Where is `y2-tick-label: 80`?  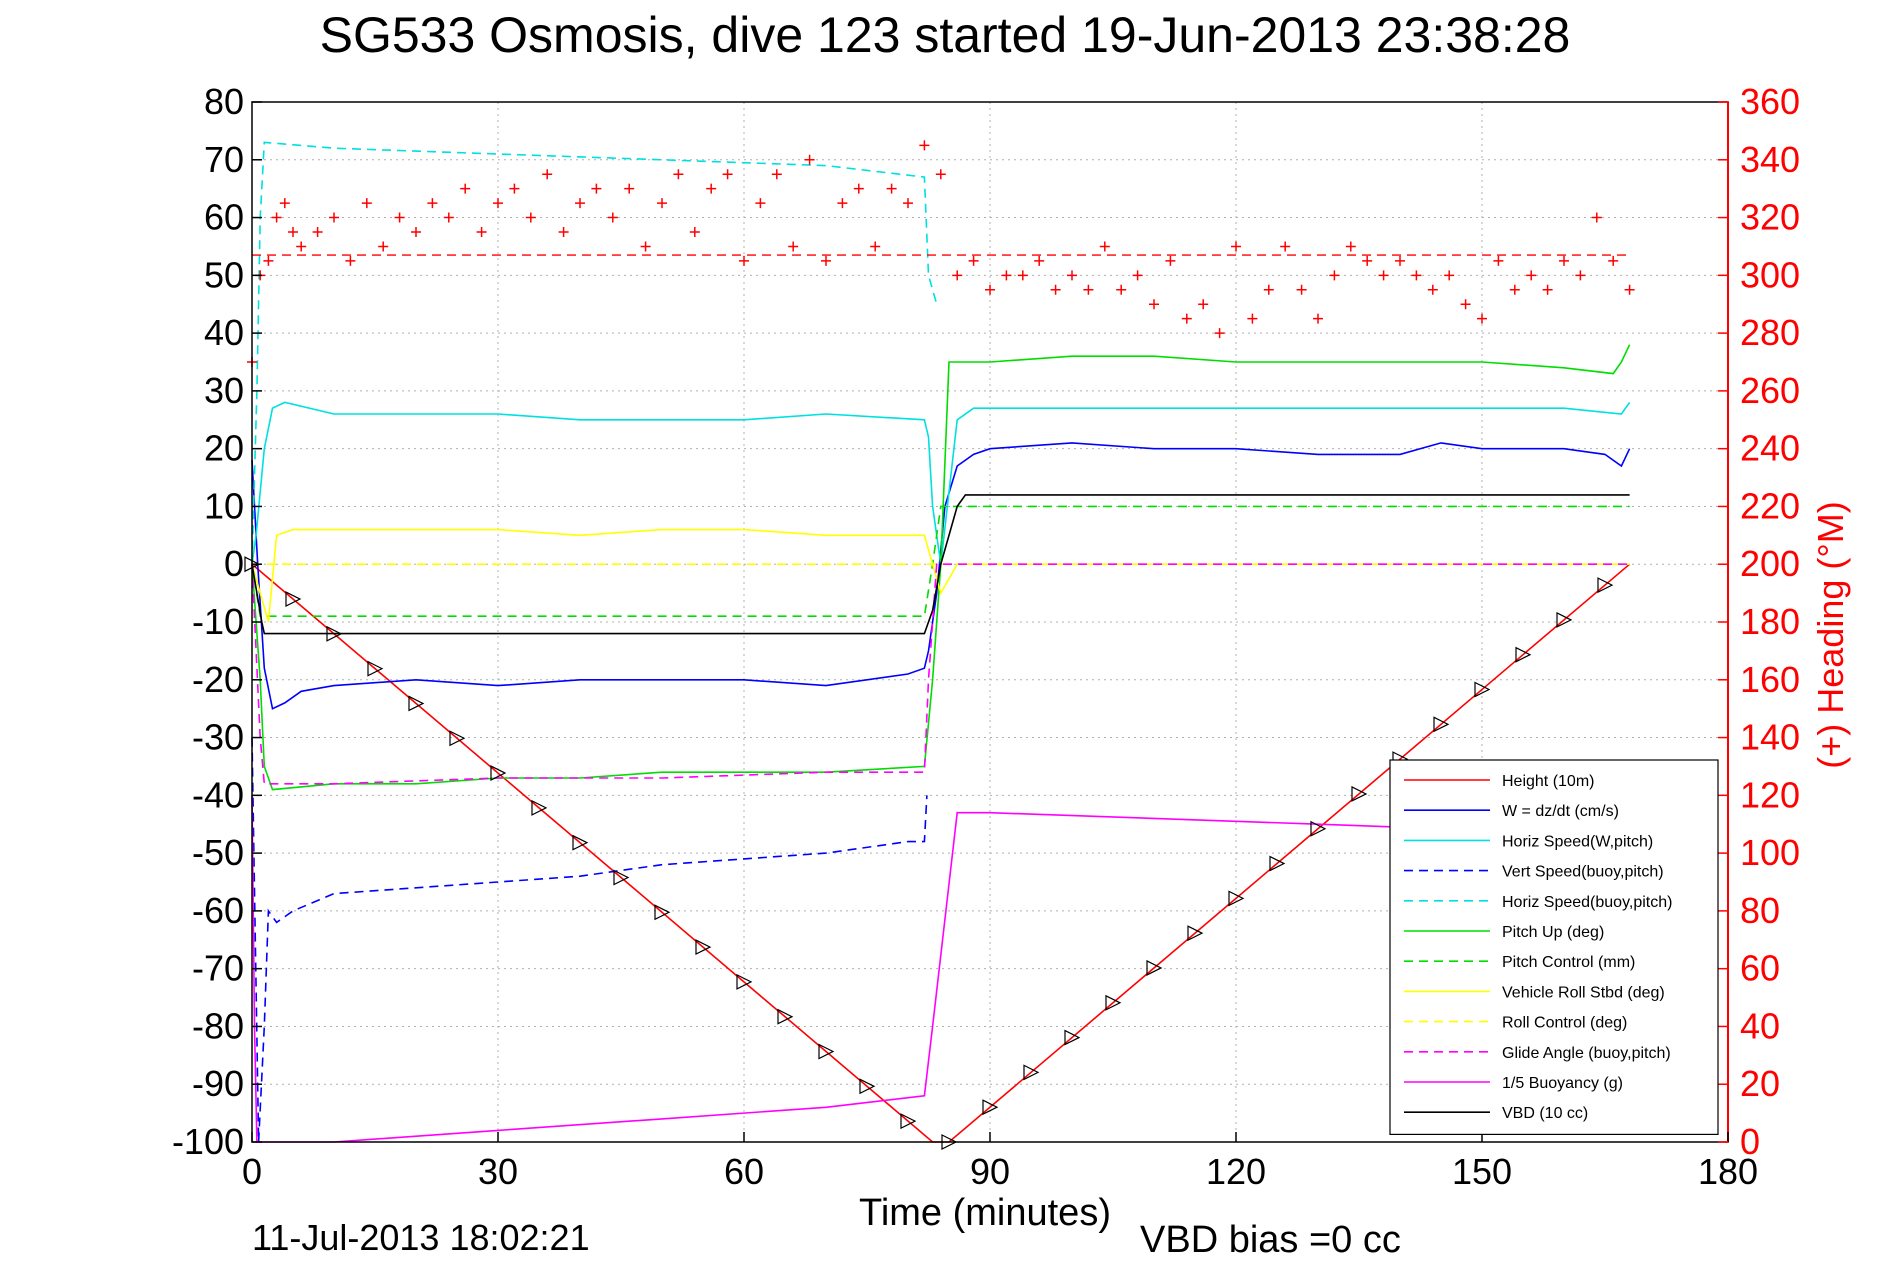
y2-tick-label: 80 is located at coordinates (1760, 910).